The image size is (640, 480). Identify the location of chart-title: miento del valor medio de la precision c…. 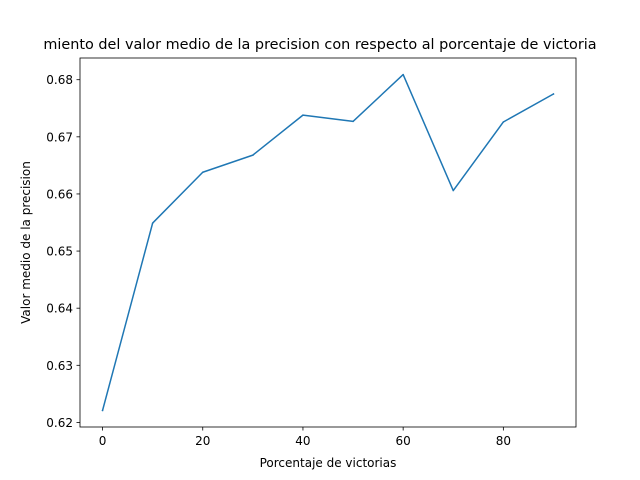
(319, 45).